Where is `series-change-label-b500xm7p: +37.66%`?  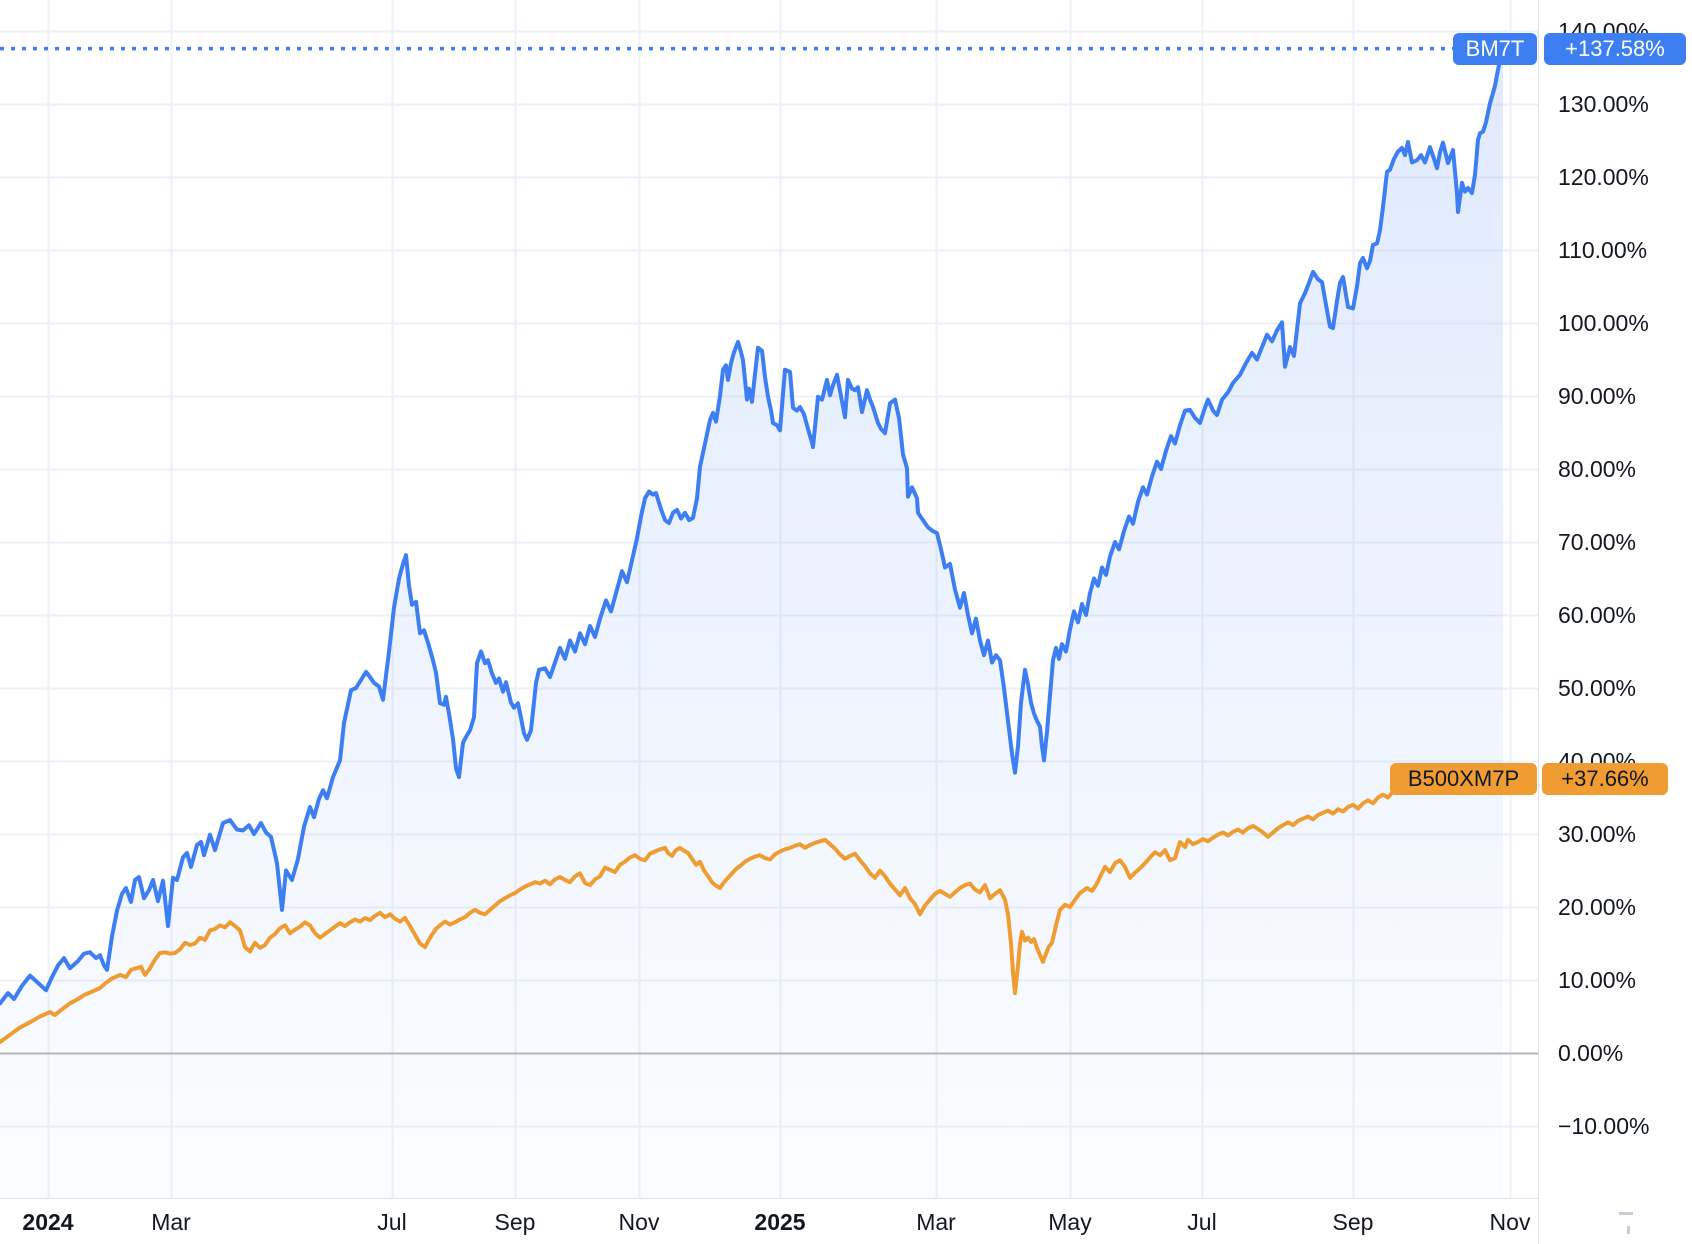
series-change-label-b500xm7p: +37.66% is located at coordinates (1605, 779).